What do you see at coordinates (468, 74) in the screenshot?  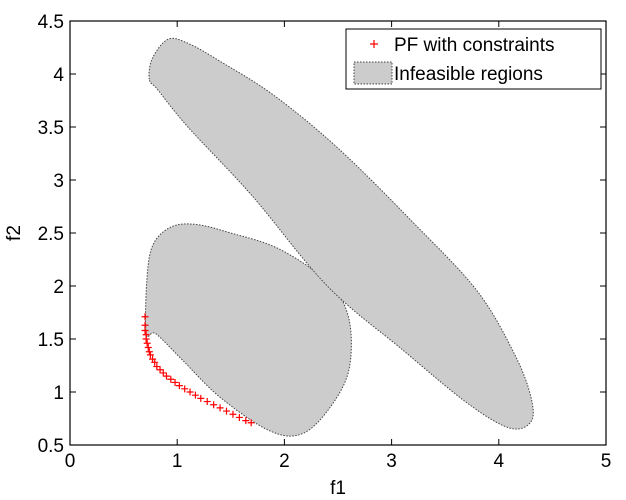 I see `legend-entry-infeasible: Infeasible regions` at bounding box center [468, 74].